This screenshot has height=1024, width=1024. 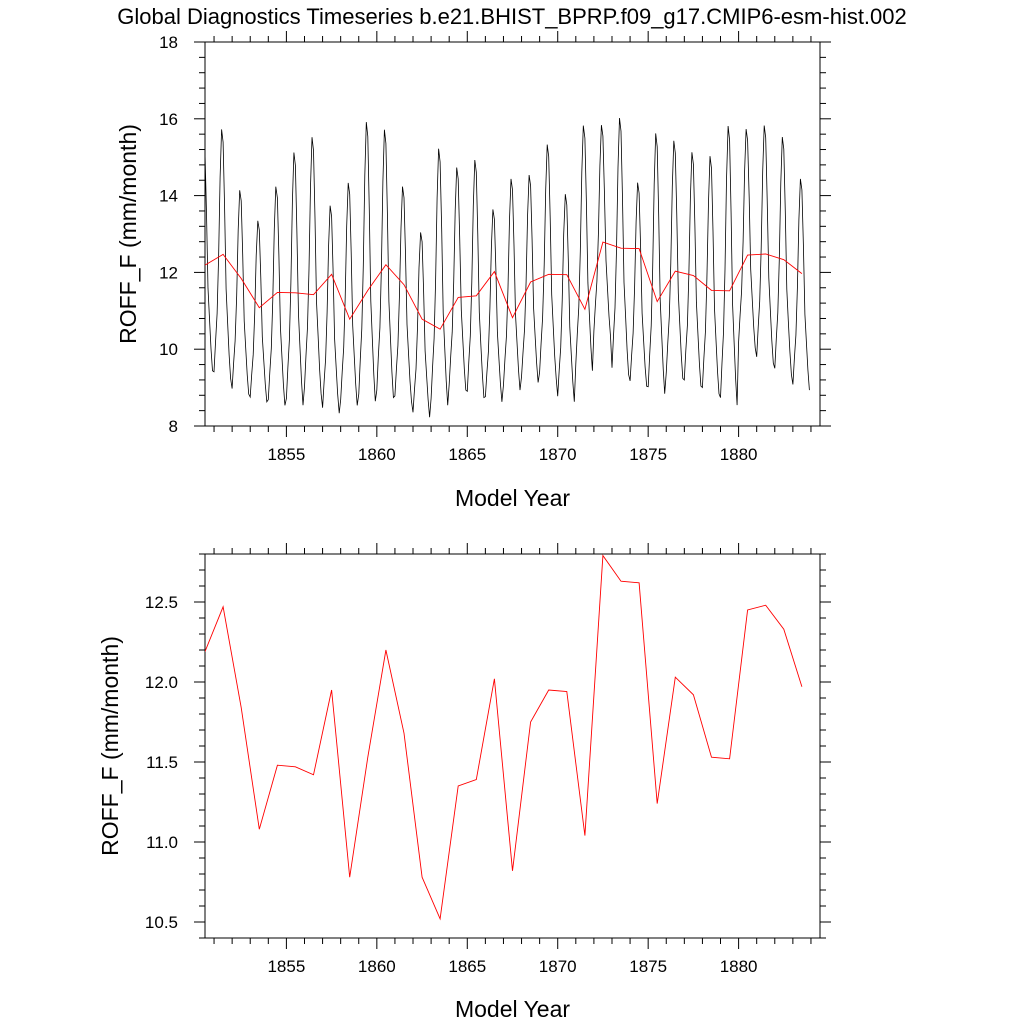 I want to click on y-tick-label: 12.0, so click(x=161, y=682).